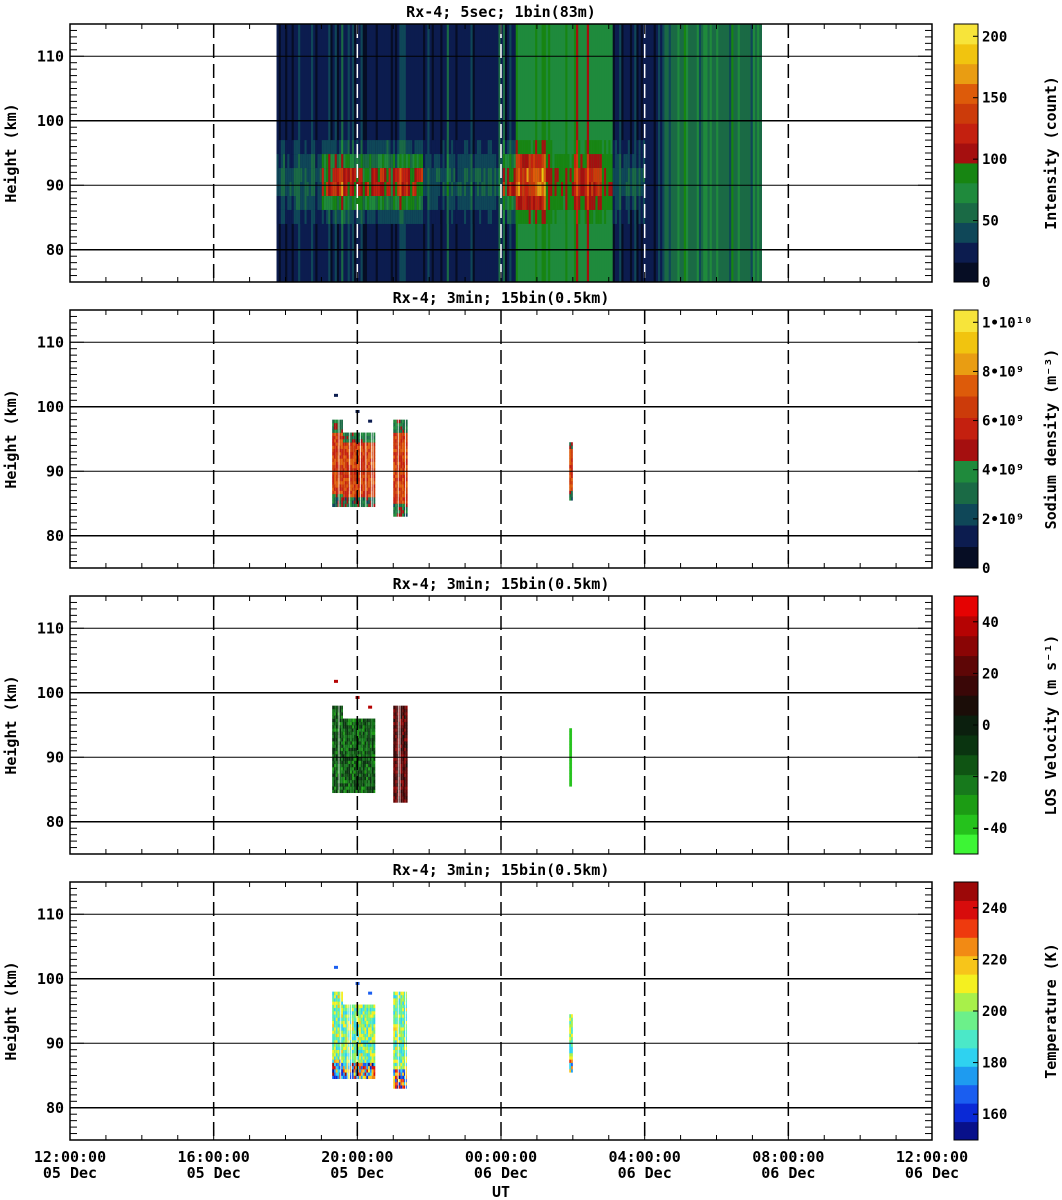 The height and width of the screenshot is (1200, 1062). What do you see at coordinates (994, 778) in the screenshot?
I see `colorbar-tick-label: -20` at bounding box center [994, 778].